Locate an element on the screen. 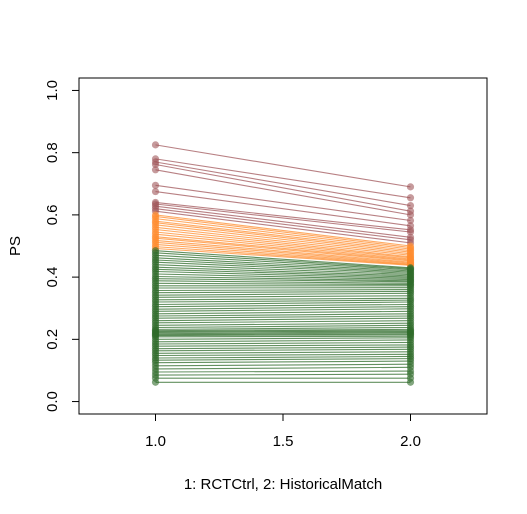  y-tick-label: 0.8 is located at coordinates (52, 152).